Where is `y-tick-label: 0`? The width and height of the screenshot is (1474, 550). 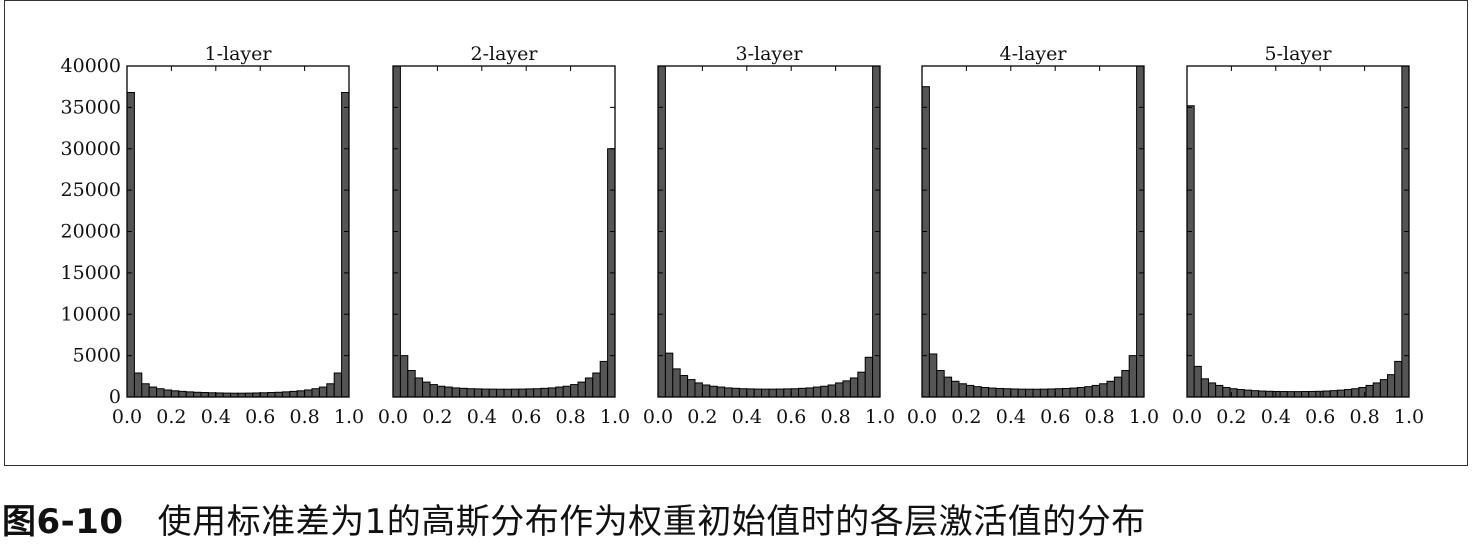
y-tick-label: 0 is located at coordinates (115, 397).